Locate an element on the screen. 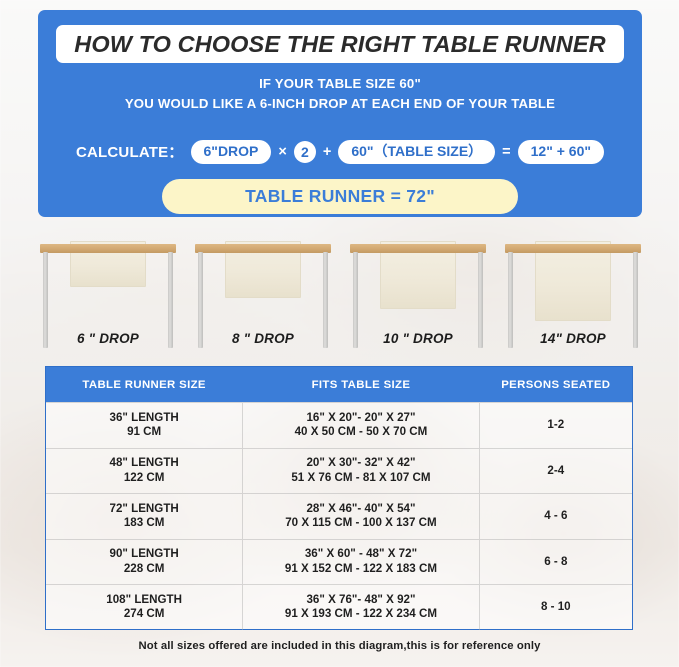  runner-size-inches: 36" LENGTH is located at coordinates (144, 417).